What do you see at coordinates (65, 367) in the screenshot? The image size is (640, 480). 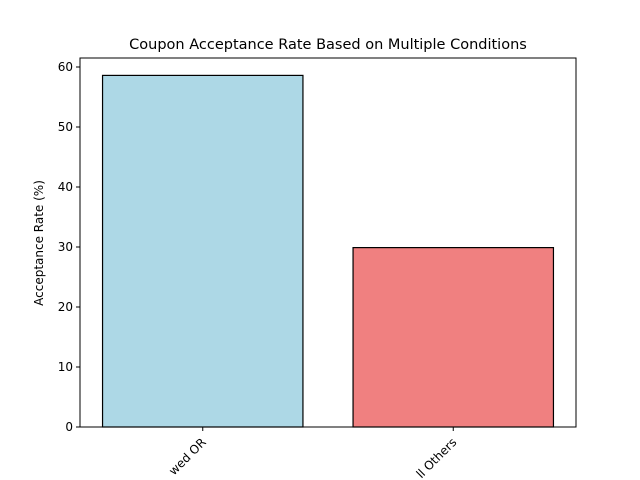 I see `y-tick-label: 10` at bounding box center [65, 367].